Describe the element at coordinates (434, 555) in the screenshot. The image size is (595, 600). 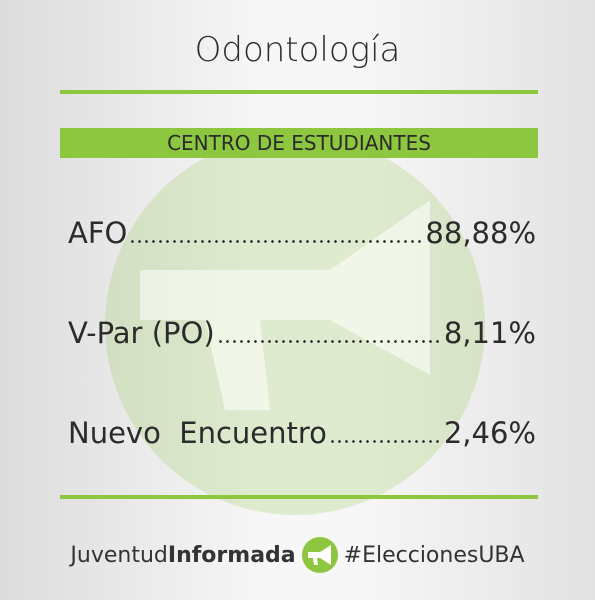
I see `hashtag: #EleccionesUBA` at that location.